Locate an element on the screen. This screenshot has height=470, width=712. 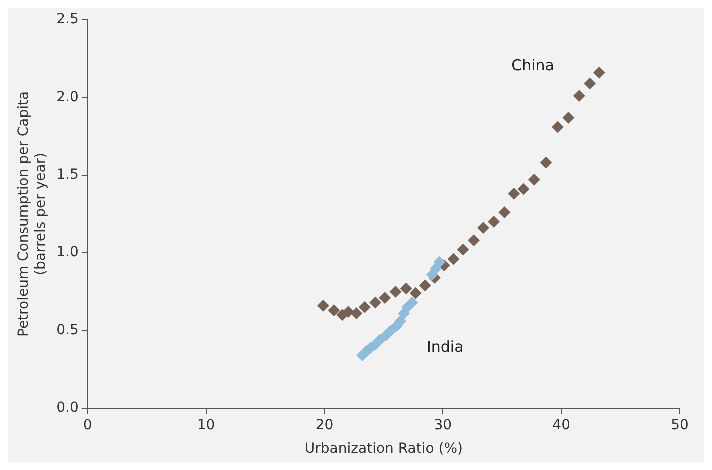
x-axis-title: Urbanization Ratio (%) is located at coordinates (383, 449).